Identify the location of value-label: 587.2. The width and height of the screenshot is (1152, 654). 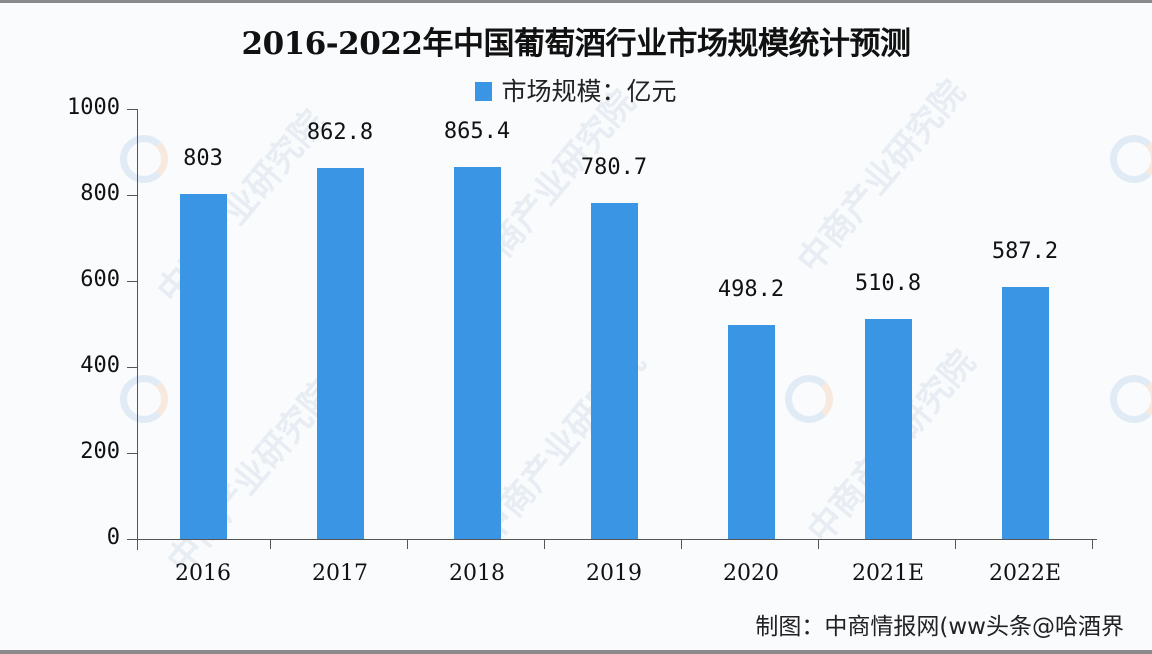
(1025, 251).